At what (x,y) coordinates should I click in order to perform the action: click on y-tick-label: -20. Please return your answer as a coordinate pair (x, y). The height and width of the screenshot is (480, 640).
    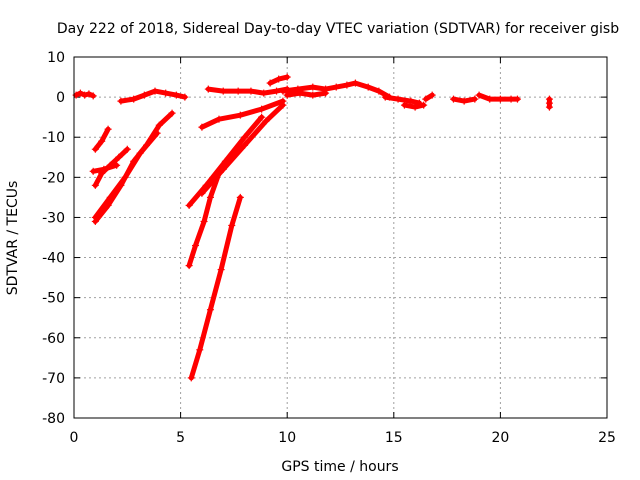
    Looking at the image, I should click on (53, 178).